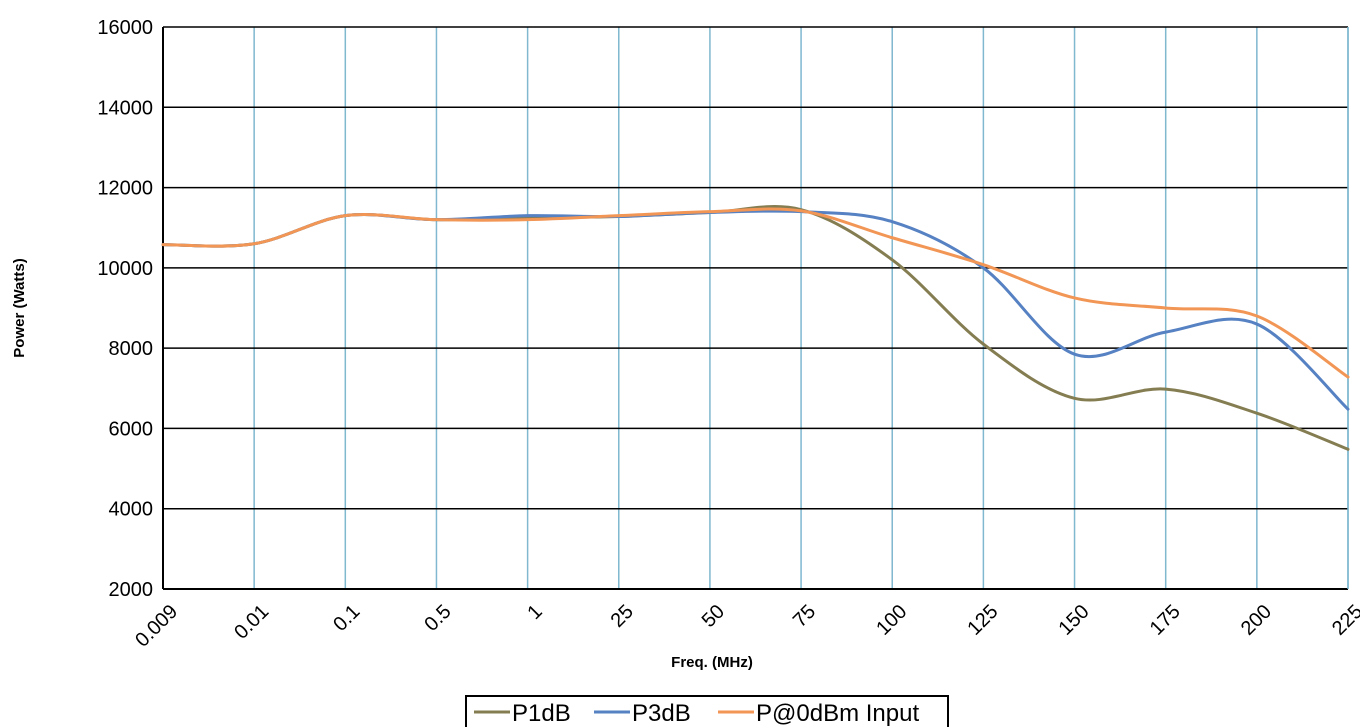 This screenshot has width=1360, height=727. Describe the element at coordinates (891, 620) in the screenshot. I see `x-tick-label: 100` at that location.